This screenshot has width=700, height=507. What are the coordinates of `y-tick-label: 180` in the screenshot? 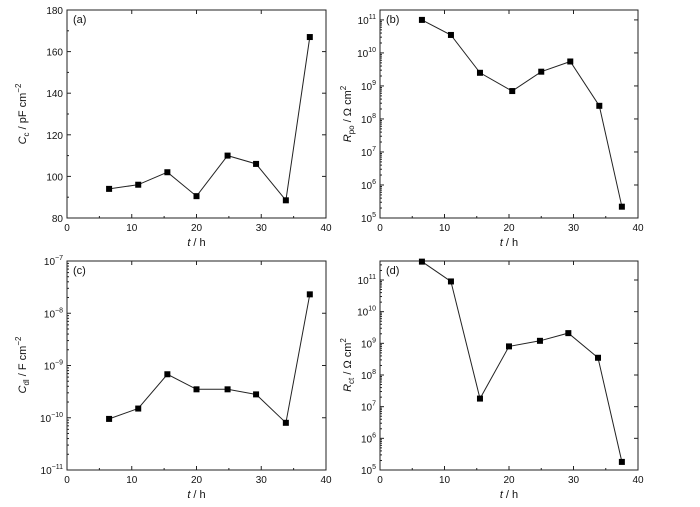 It's located at (54, 11).